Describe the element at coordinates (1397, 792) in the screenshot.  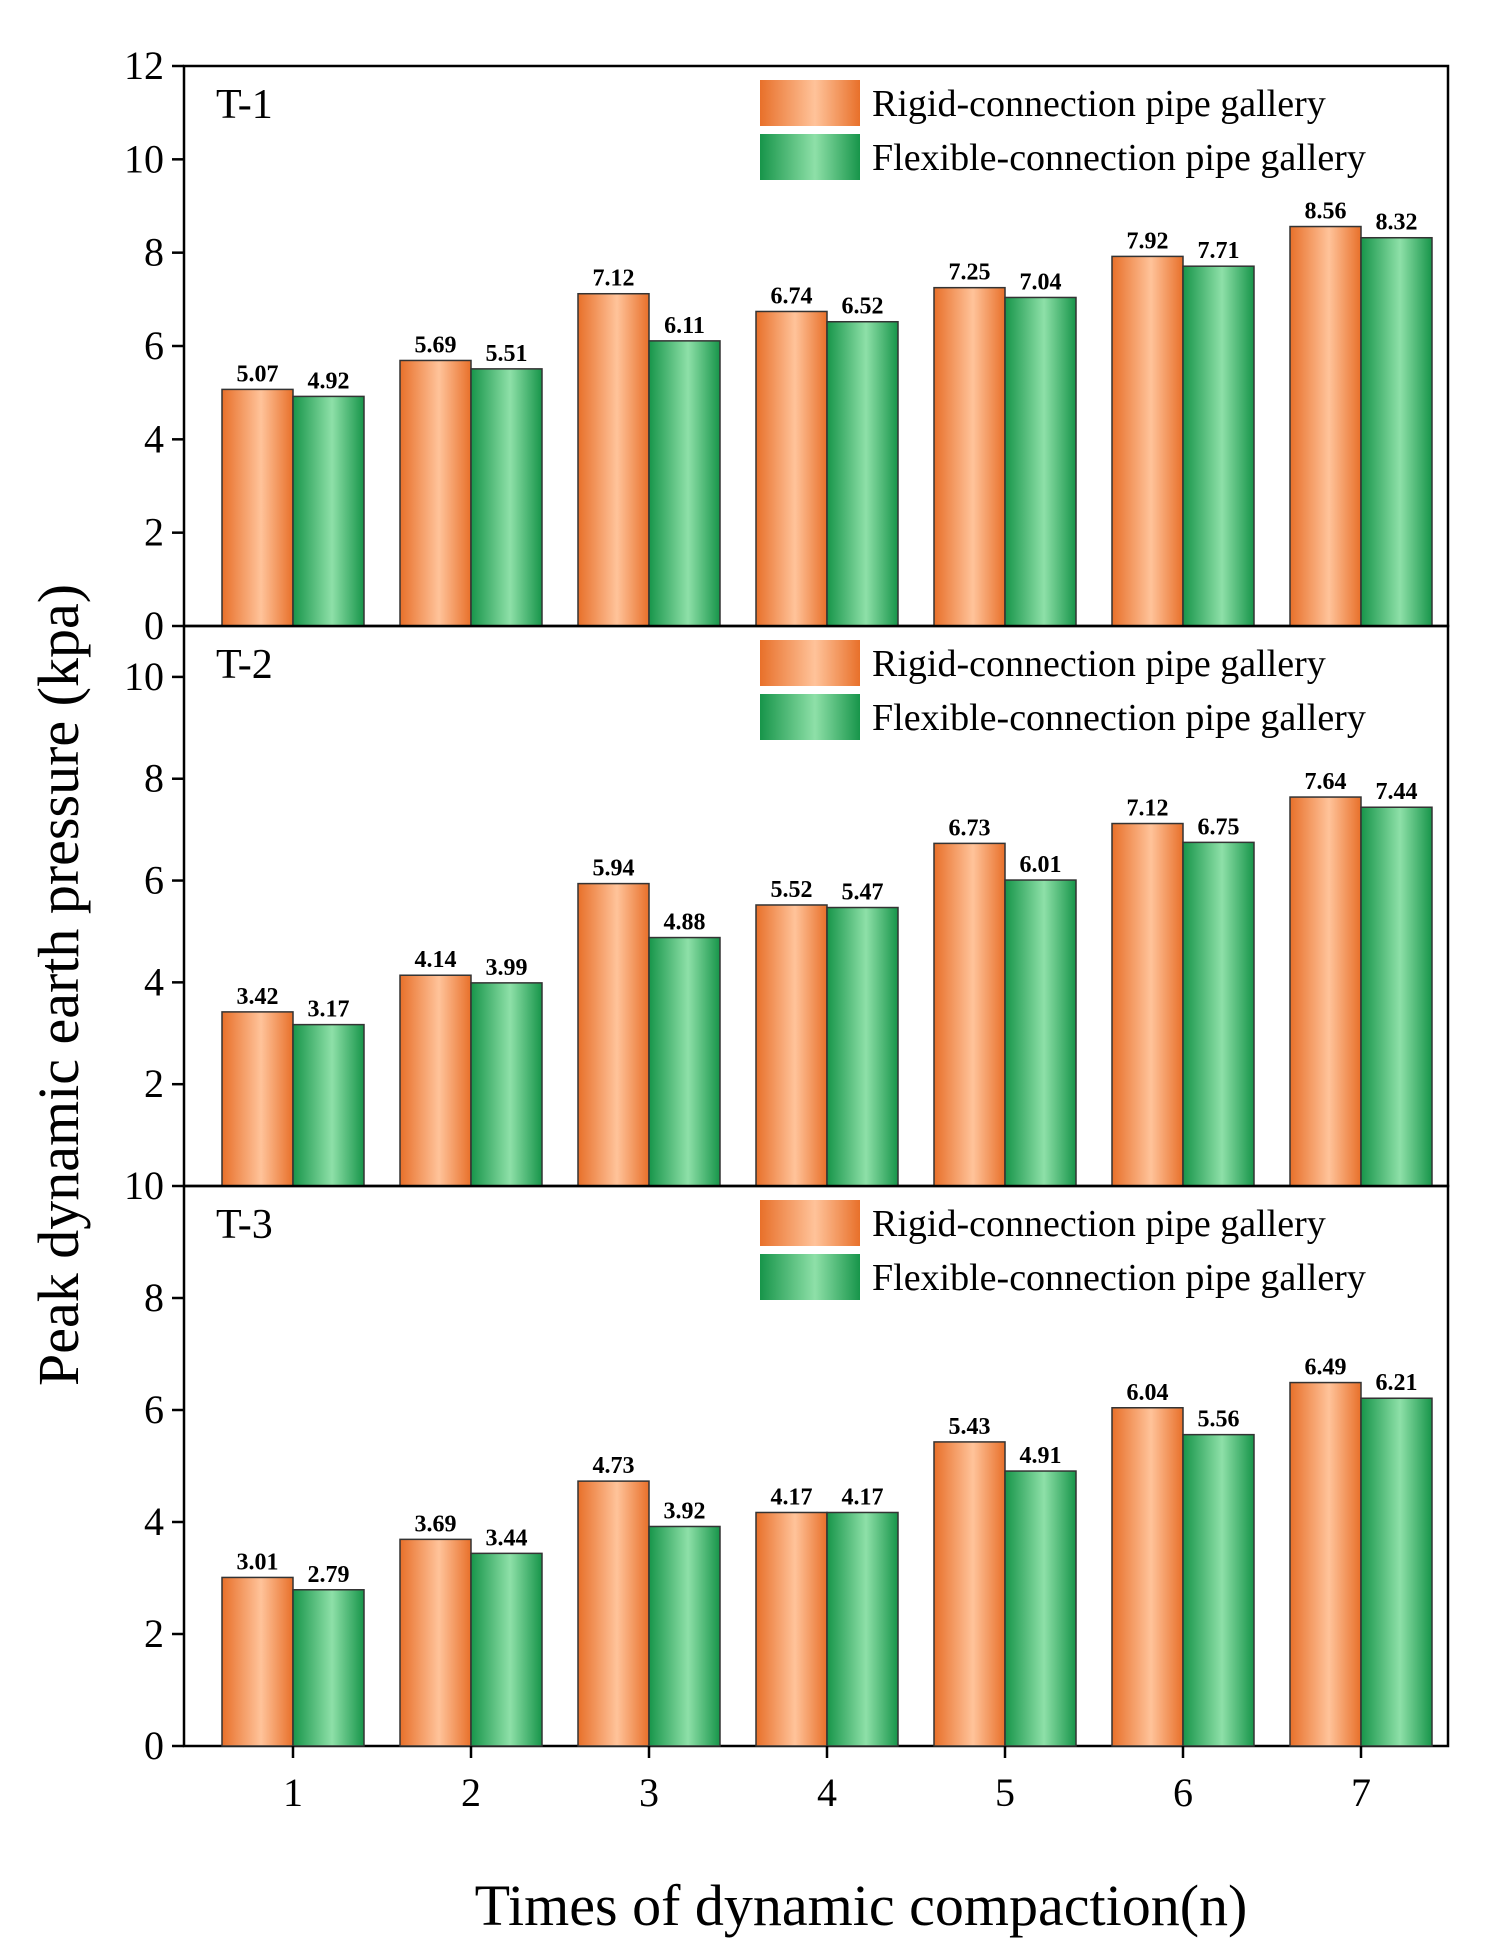
I see `flexible-bar-label: 7.44` at that location.